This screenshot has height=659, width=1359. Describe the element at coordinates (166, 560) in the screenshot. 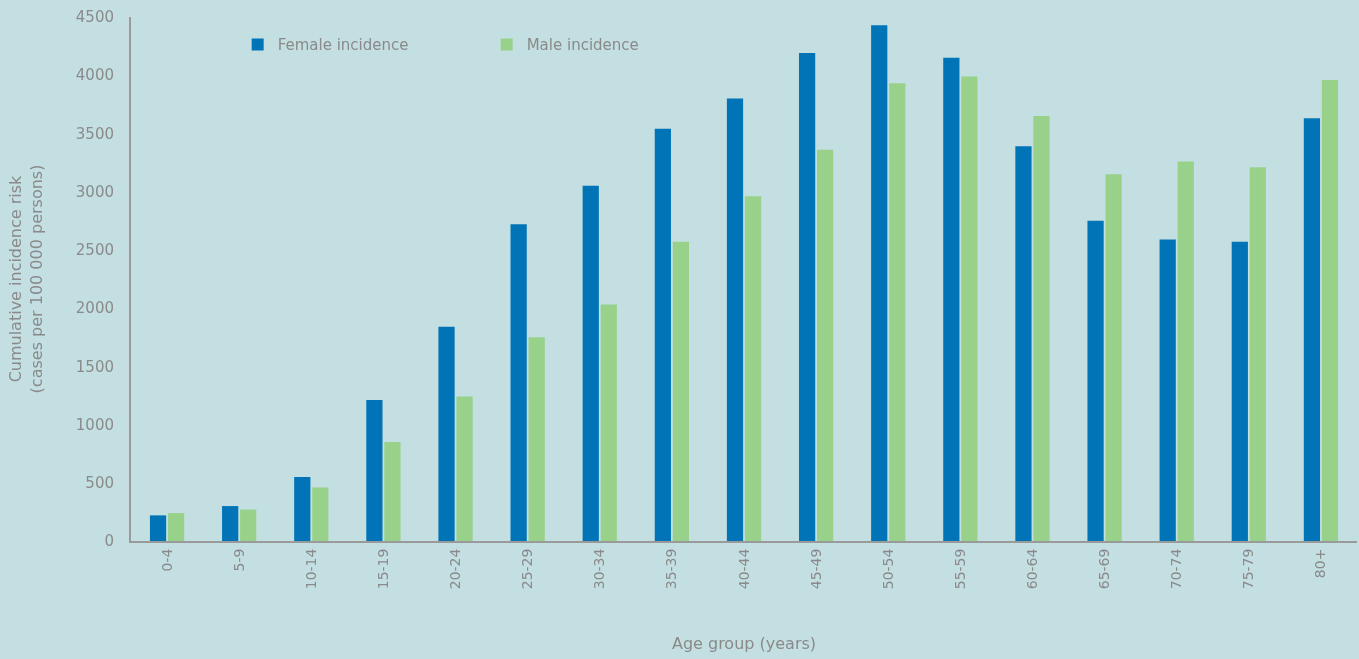

I see `x-tick-label: 0-4` at that location.